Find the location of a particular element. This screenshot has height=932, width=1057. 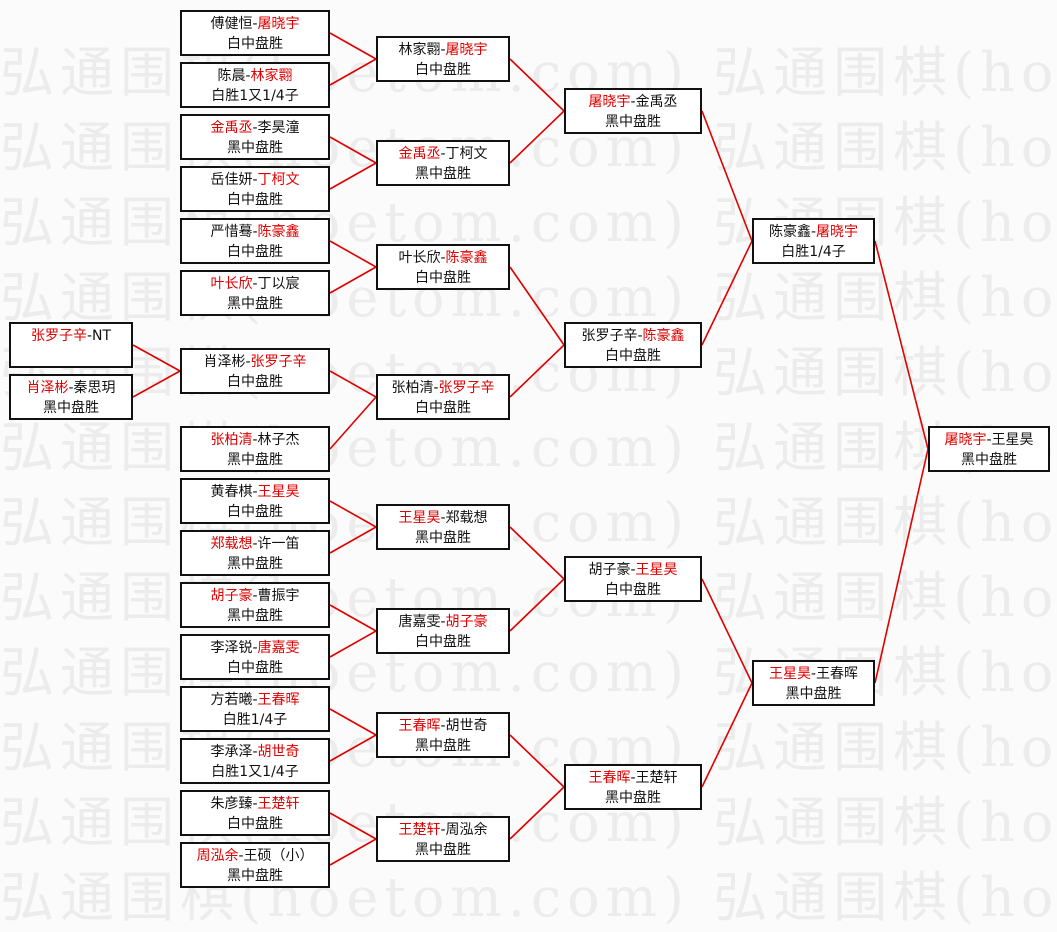

match-box: 张罗子辛-NT is located at coordinates (71, 345).